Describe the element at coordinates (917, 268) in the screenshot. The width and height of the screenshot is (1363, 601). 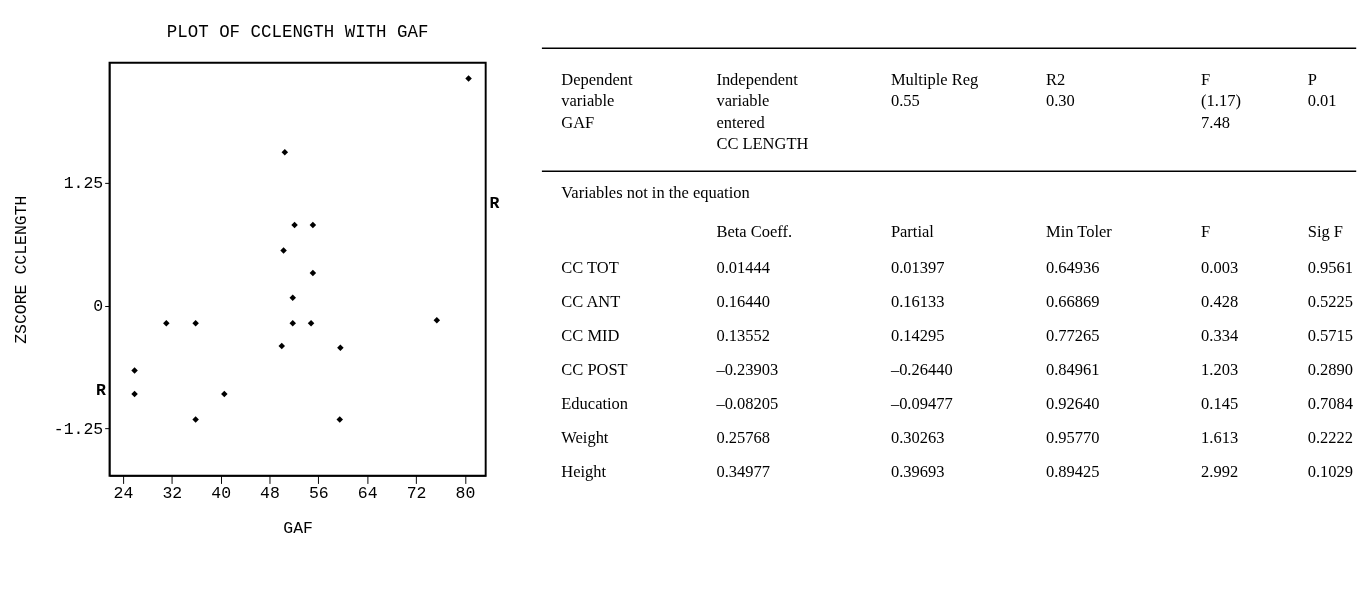
I see `data-label: 0.01397` at that location.